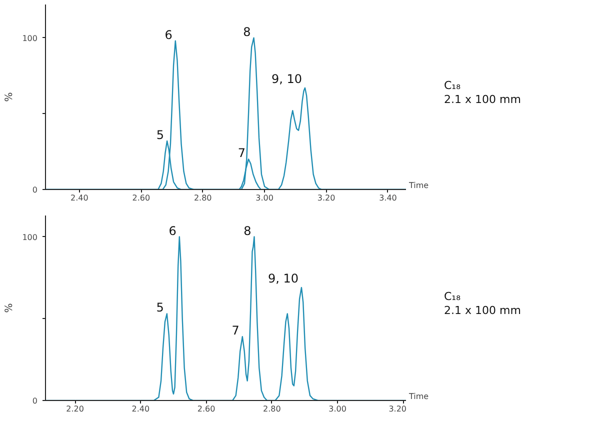  Describe the element at coordinates (75, 409) in the screenshot. I see `x-tick-label: 2.20` at that location.